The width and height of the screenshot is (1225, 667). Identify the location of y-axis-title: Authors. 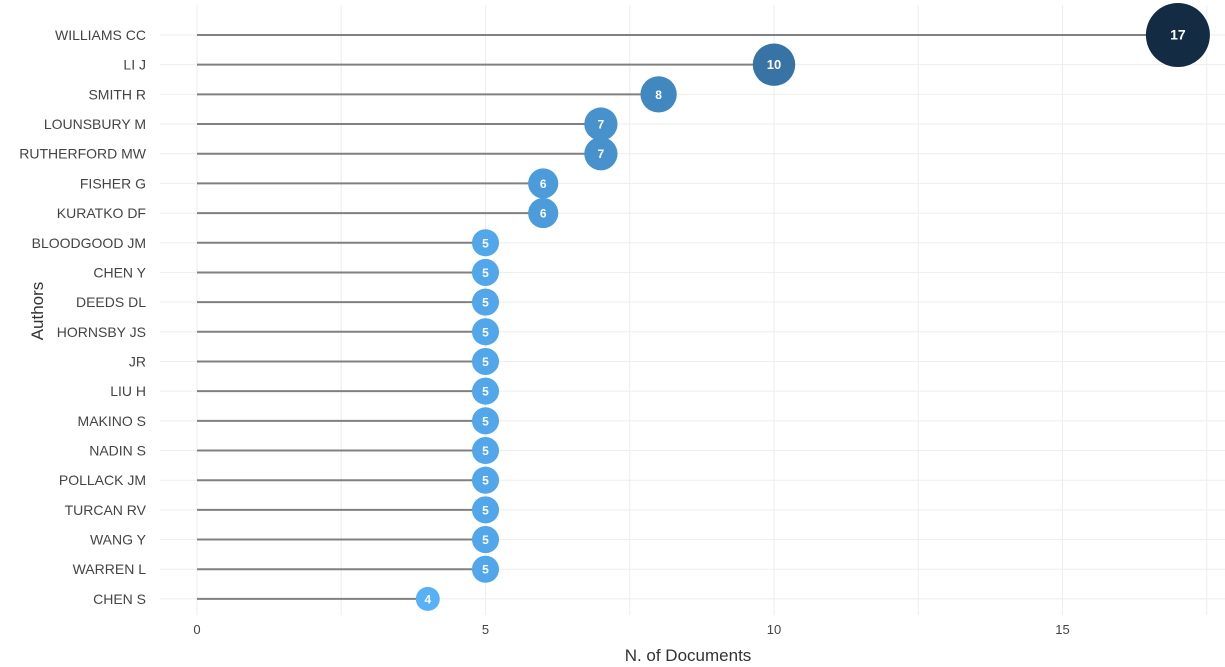
(37, 311).